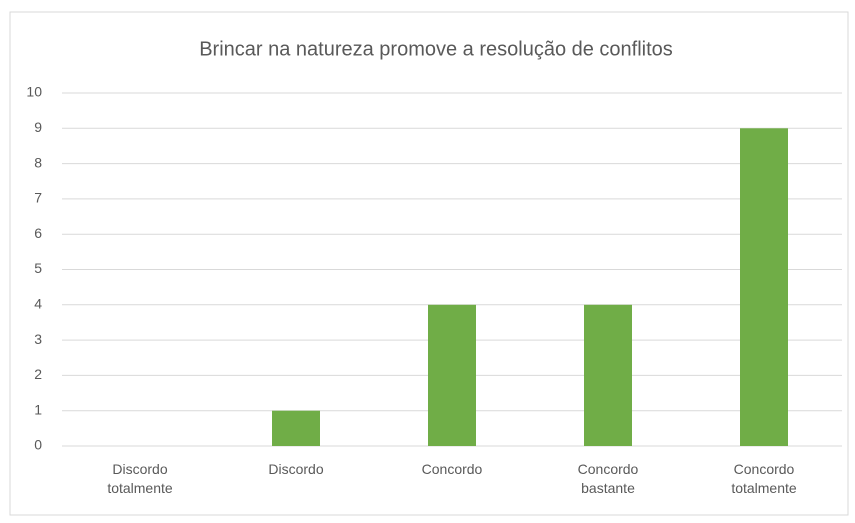 This screenshot has width=855, height=523. I want to click on y-tick-label: 1, so click(38, 409).